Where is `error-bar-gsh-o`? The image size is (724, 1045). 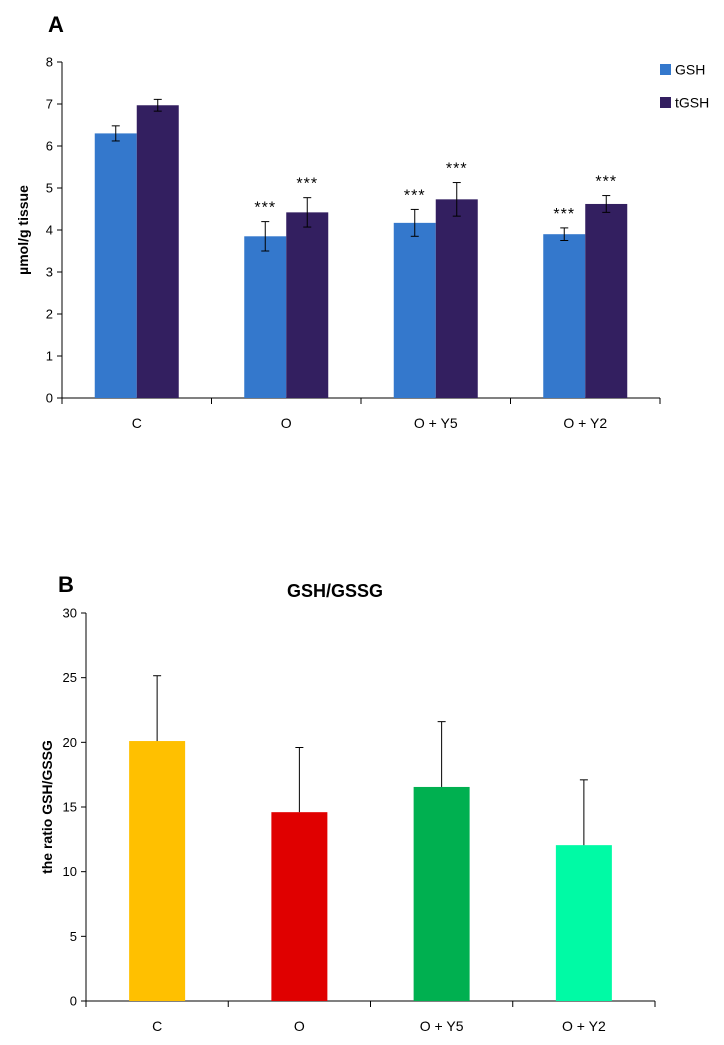
error-bar-gsh-o is located at coordinates (265, 236).